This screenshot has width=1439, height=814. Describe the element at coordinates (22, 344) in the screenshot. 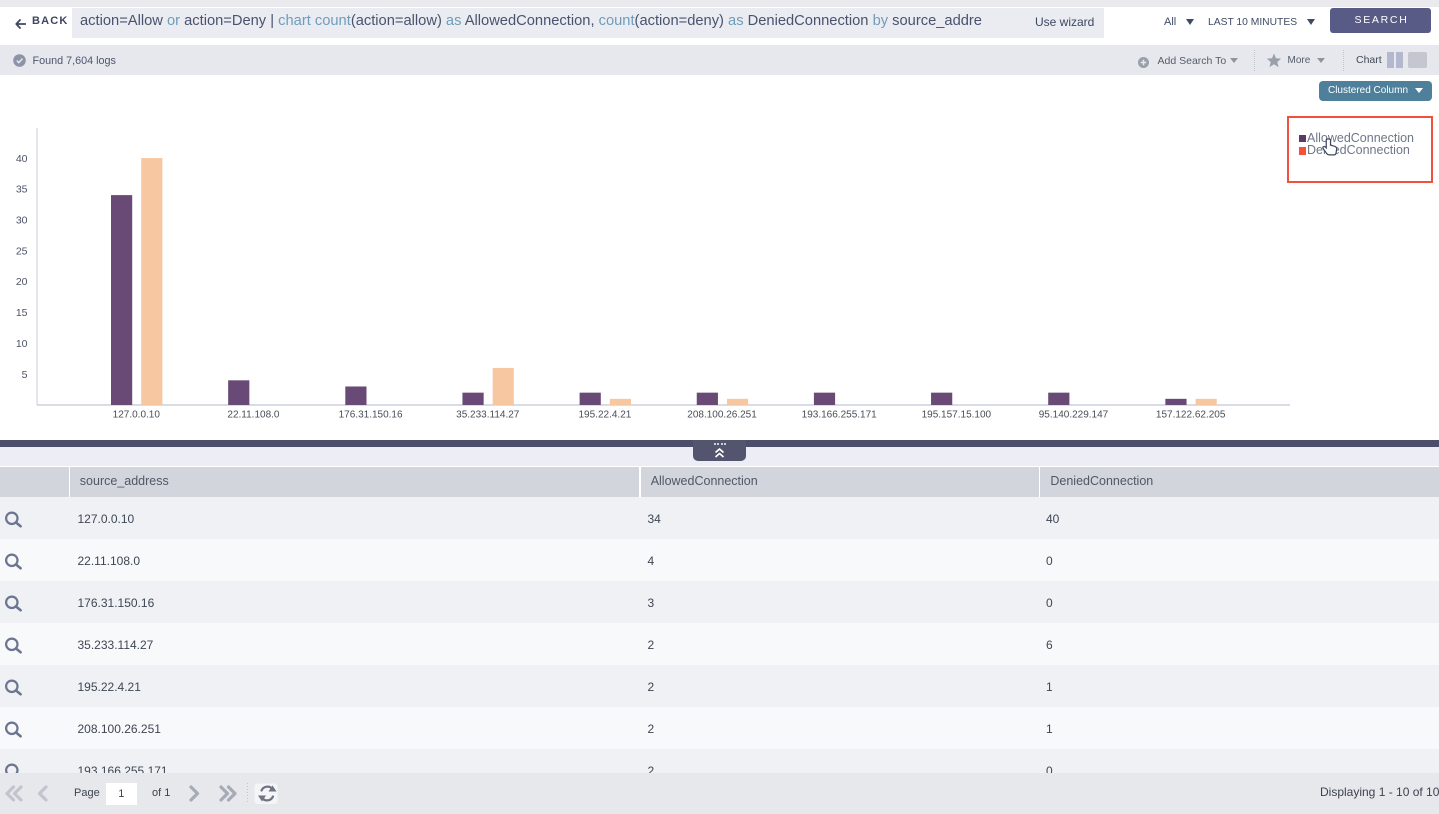

I see `svg-text: 10` at that location.